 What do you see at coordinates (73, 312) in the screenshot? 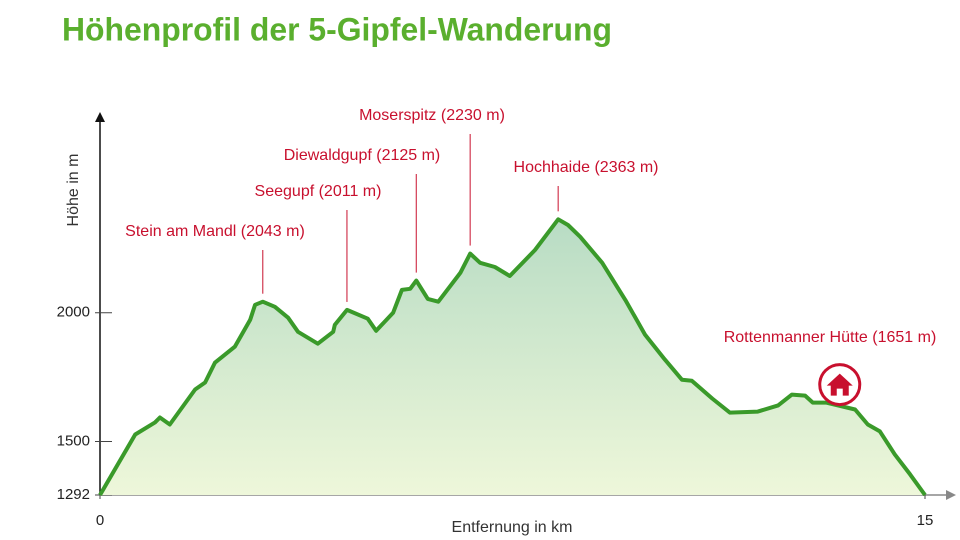
I see `y-tick-label: 2000` at bounding box center [73, 312].